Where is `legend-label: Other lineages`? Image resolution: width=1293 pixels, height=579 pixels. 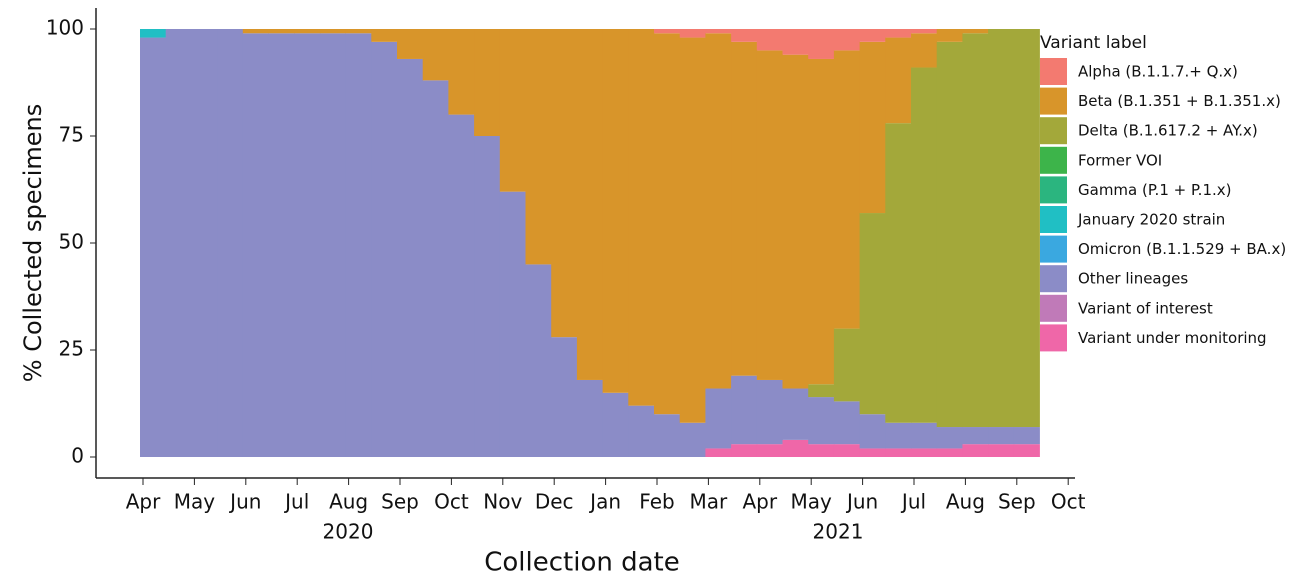 legend-label: Other lineages is located at coordinates (1133, 279).